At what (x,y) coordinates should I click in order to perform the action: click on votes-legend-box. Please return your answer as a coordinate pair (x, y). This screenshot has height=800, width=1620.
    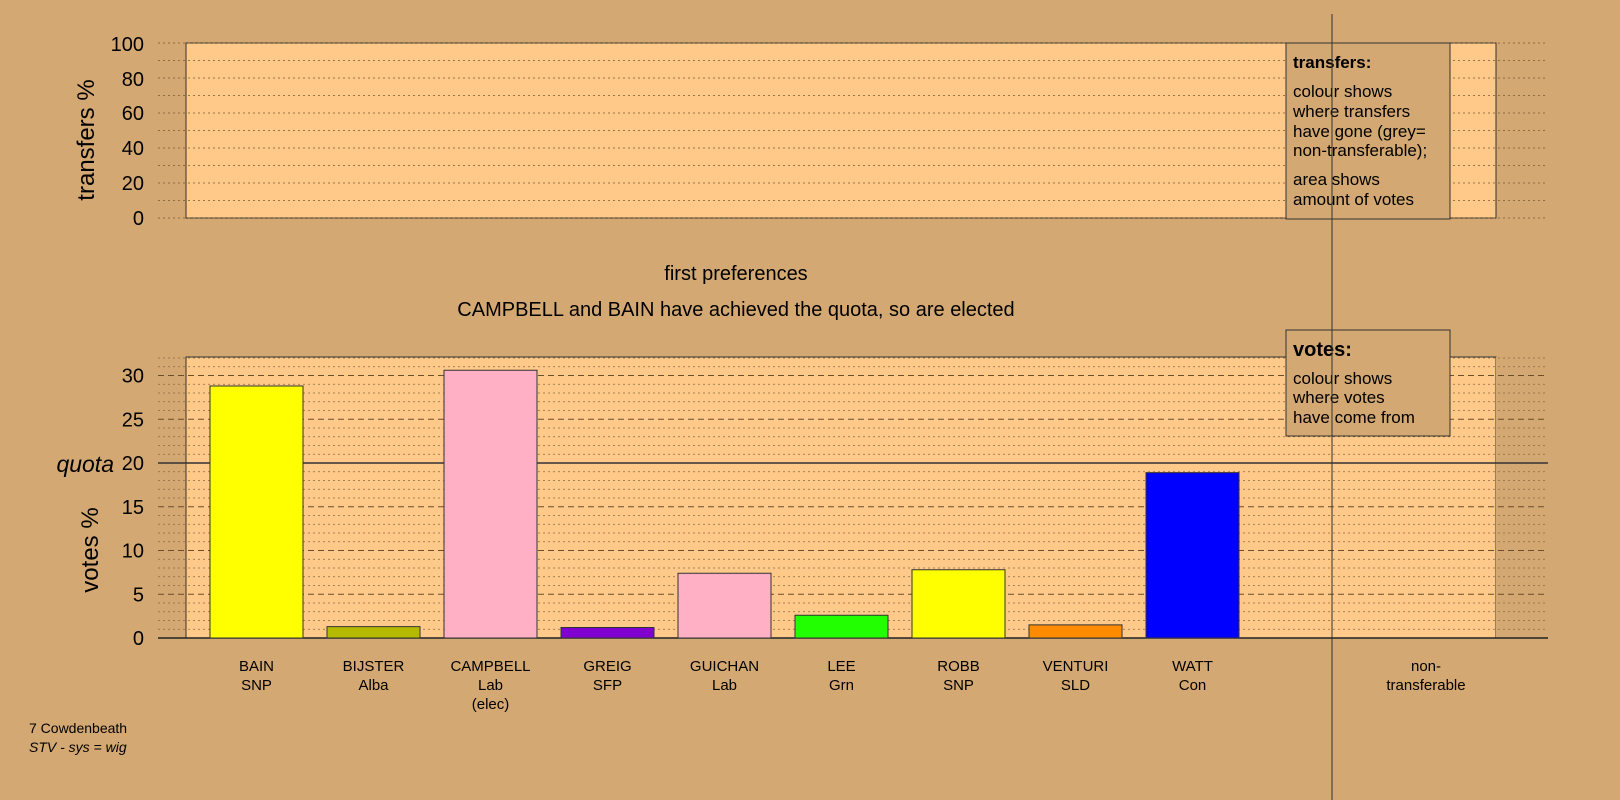
    Looking at the image, I should click on (1368, 383).